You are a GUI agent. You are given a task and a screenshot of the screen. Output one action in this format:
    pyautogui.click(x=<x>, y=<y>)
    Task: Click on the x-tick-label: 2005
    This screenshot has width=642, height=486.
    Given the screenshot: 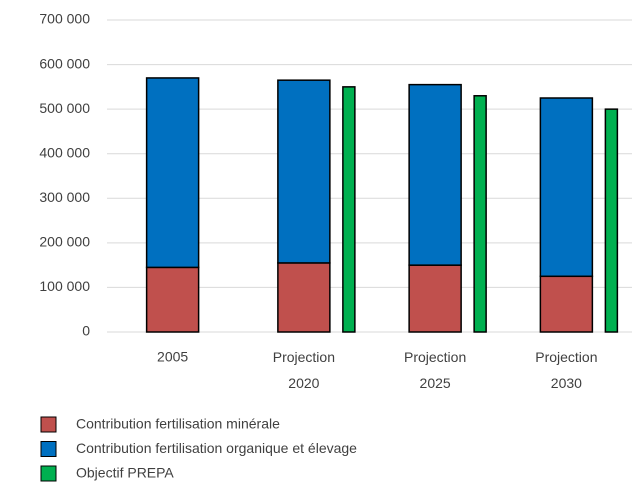 What is the action you would take?
    pyautogui.click(x=172, y=357)
    